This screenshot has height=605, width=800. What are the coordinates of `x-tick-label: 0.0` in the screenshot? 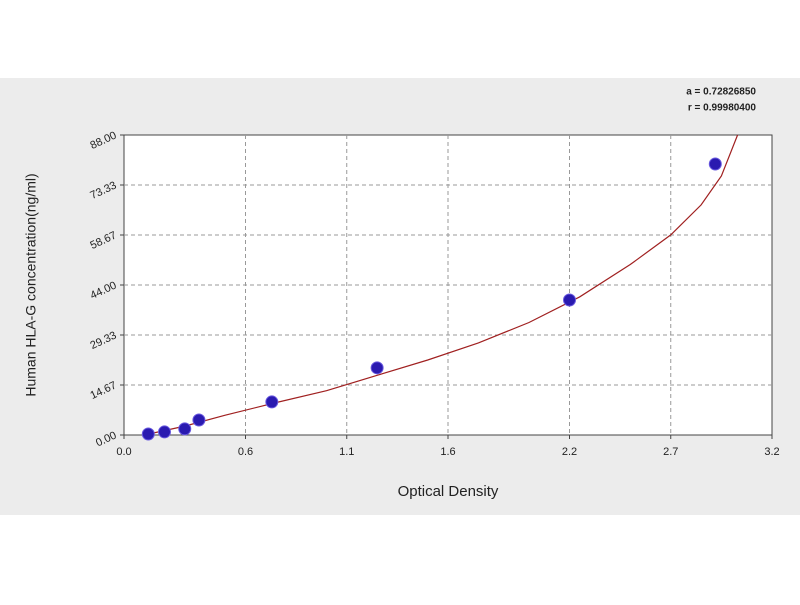 It's located at (123, 452).